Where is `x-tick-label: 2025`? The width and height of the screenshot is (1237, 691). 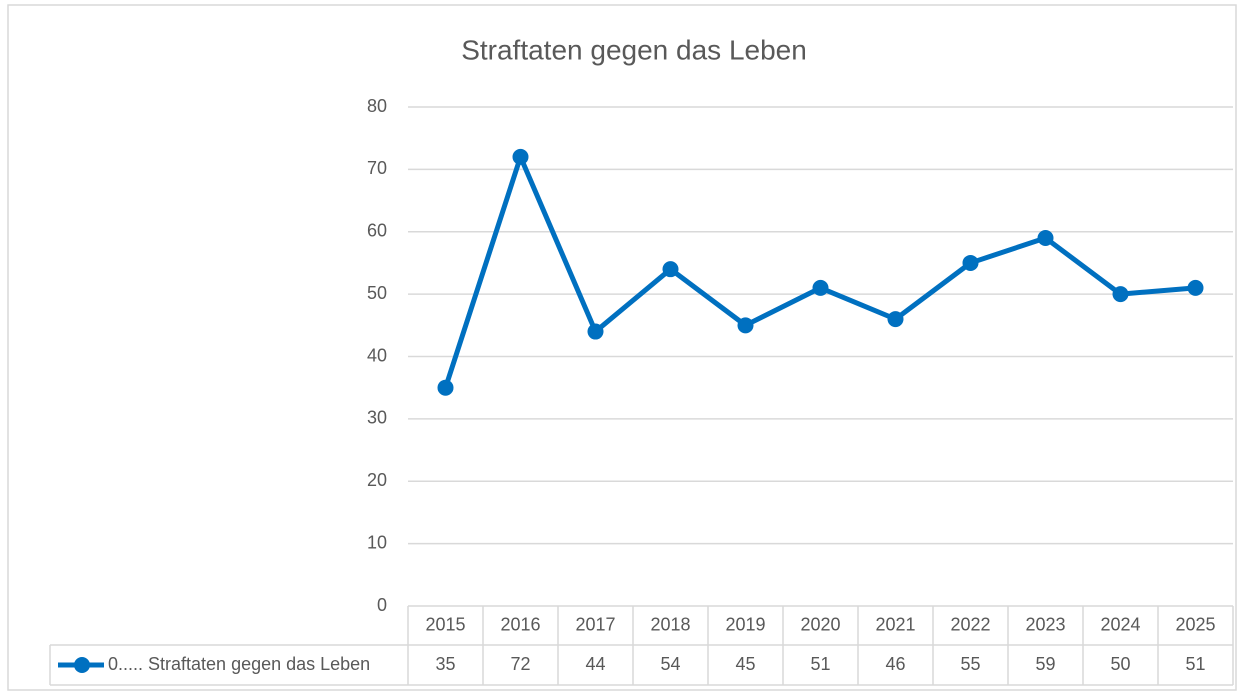
x-tick-label: 2025 is located at coordinates (1195, 624).